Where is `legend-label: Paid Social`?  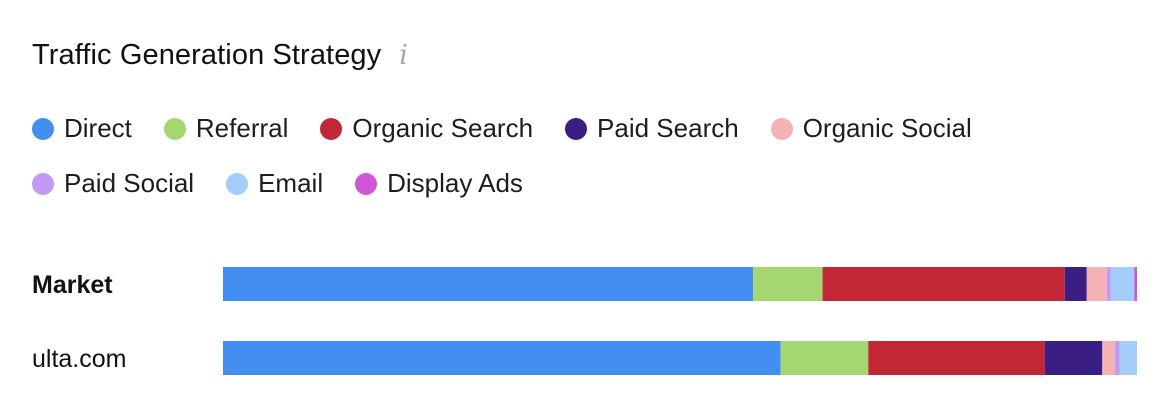 legend-label: Paid Social is located at coordinates (129, 183).